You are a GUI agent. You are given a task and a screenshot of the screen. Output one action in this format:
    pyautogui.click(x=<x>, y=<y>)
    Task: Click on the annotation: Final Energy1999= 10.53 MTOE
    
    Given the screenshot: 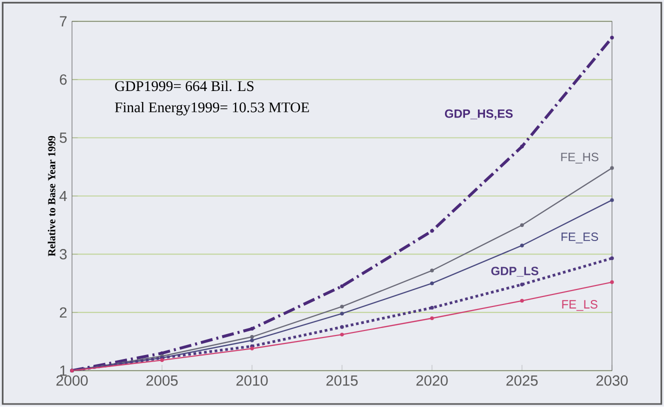 What is the action you would take?
    pyautogui.click(x=211, y=109)
    